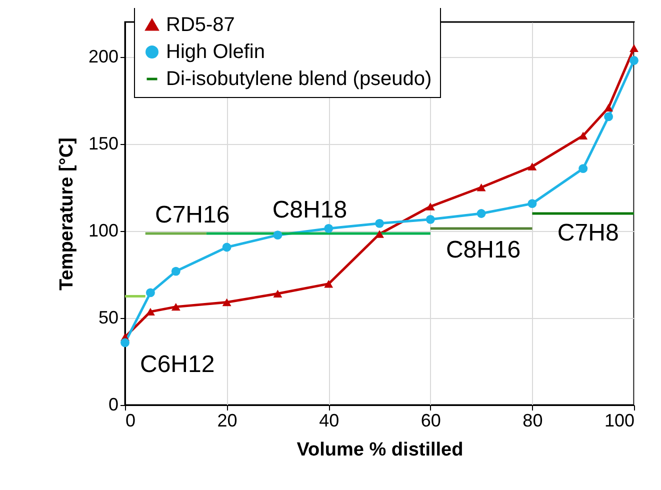  What do you see at coordinates (227, 420) in the screenshot?
I see `x-tick-label: 20` at bounding box center [227, 420].